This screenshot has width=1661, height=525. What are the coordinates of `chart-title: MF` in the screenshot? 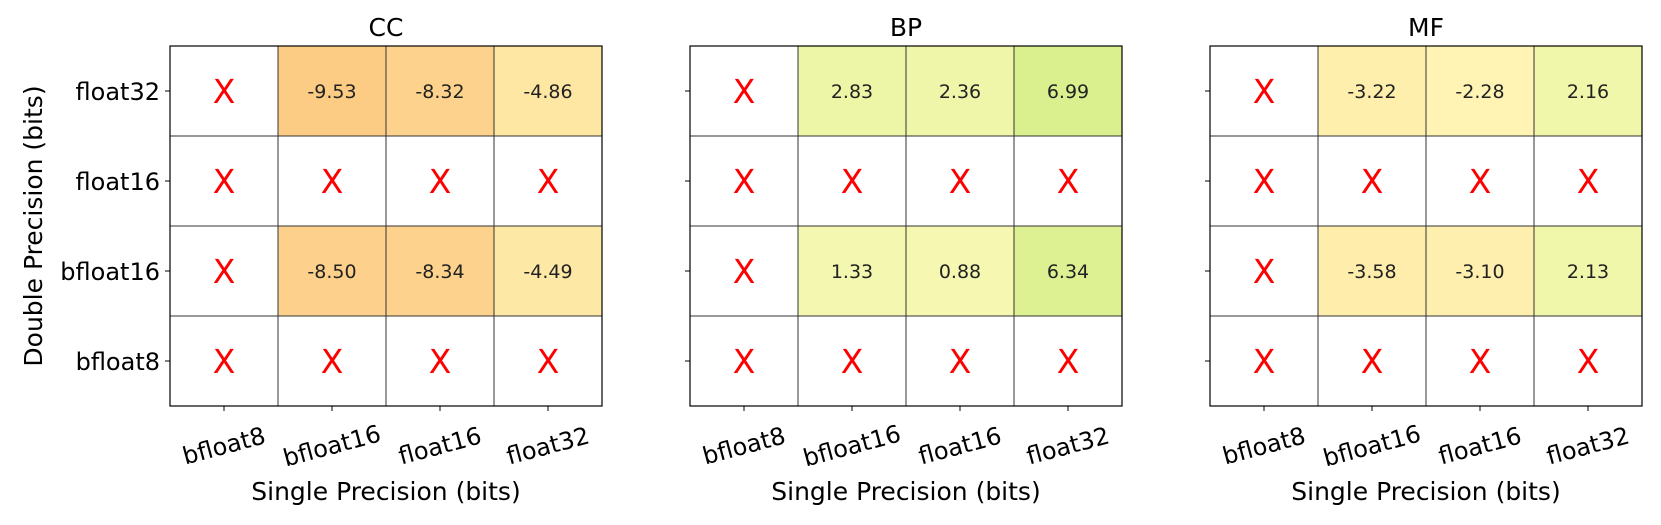 It's located at (1426, 27).